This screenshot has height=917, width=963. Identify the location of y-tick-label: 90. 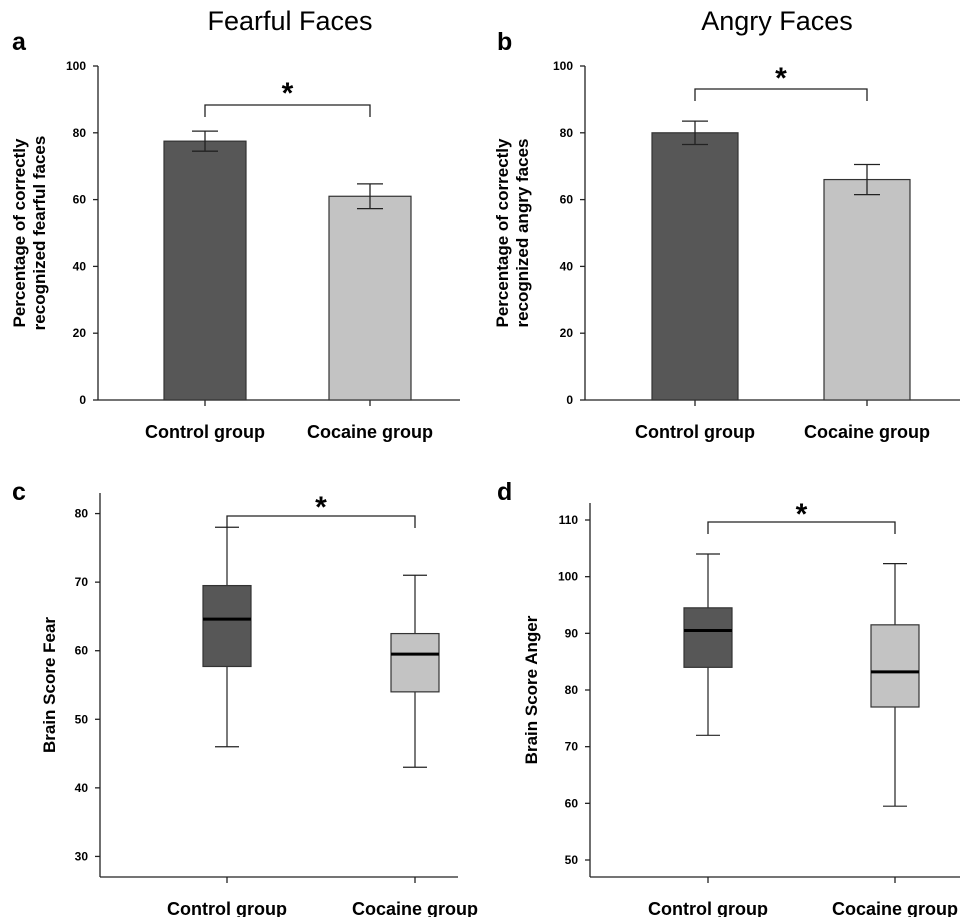
(572, 633).